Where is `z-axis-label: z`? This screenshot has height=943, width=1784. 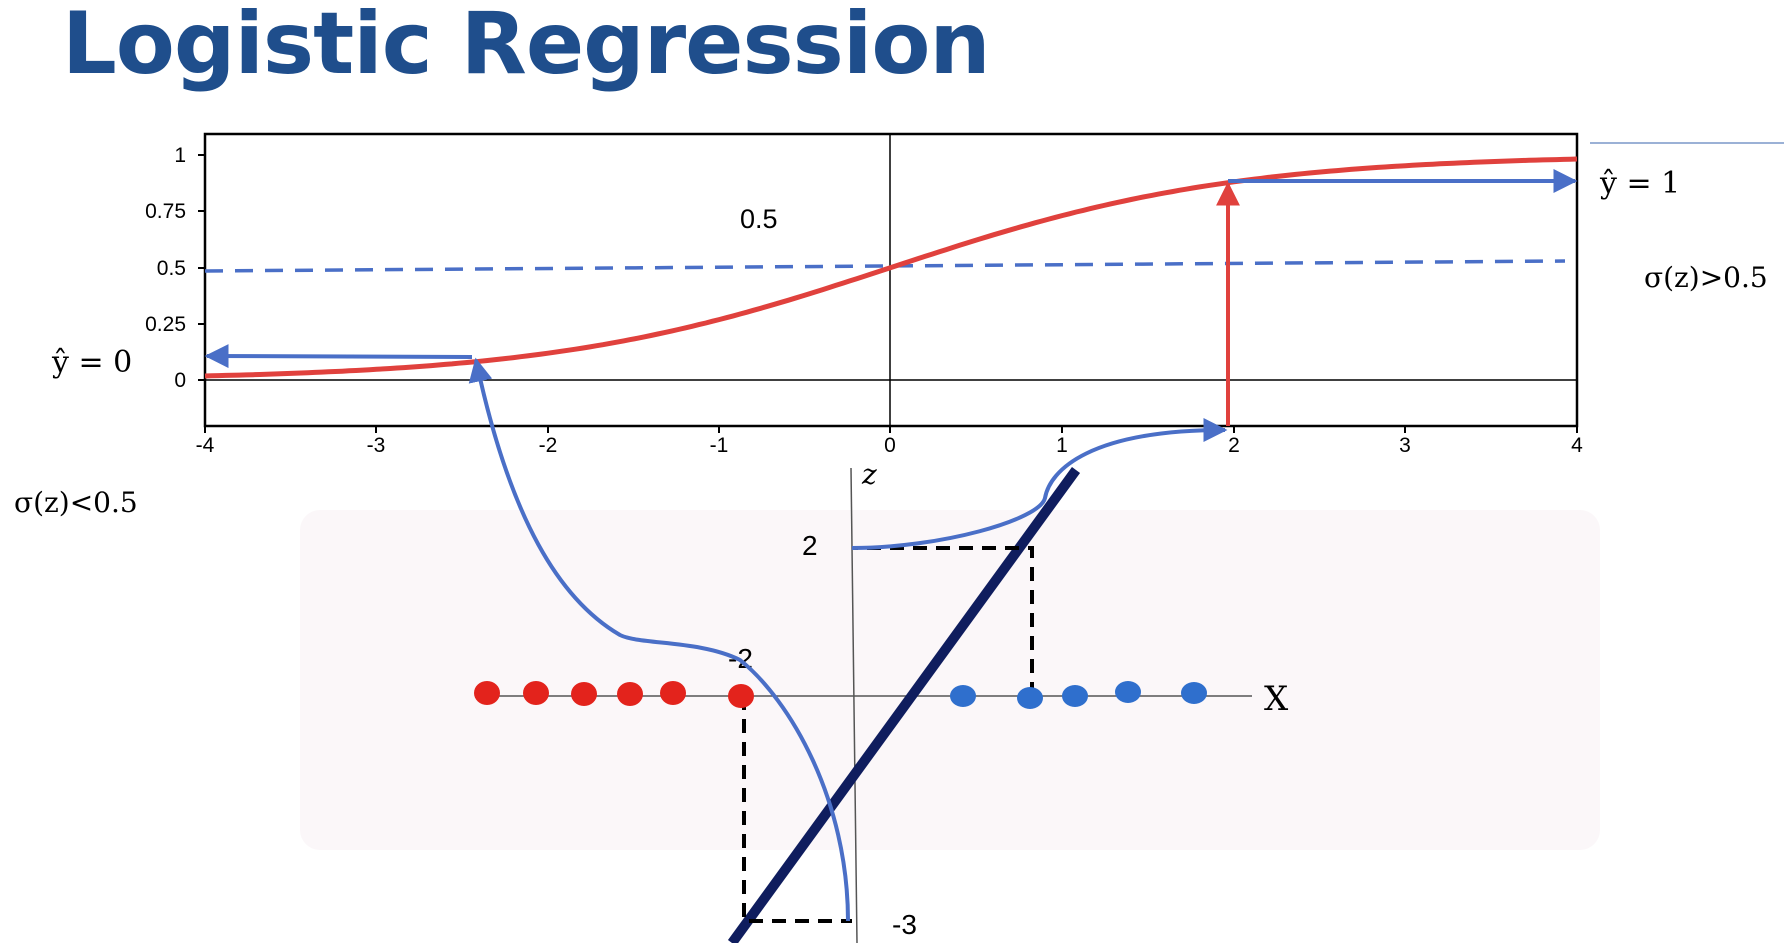 z-axis-label: z is located at coordinates (869, 474).